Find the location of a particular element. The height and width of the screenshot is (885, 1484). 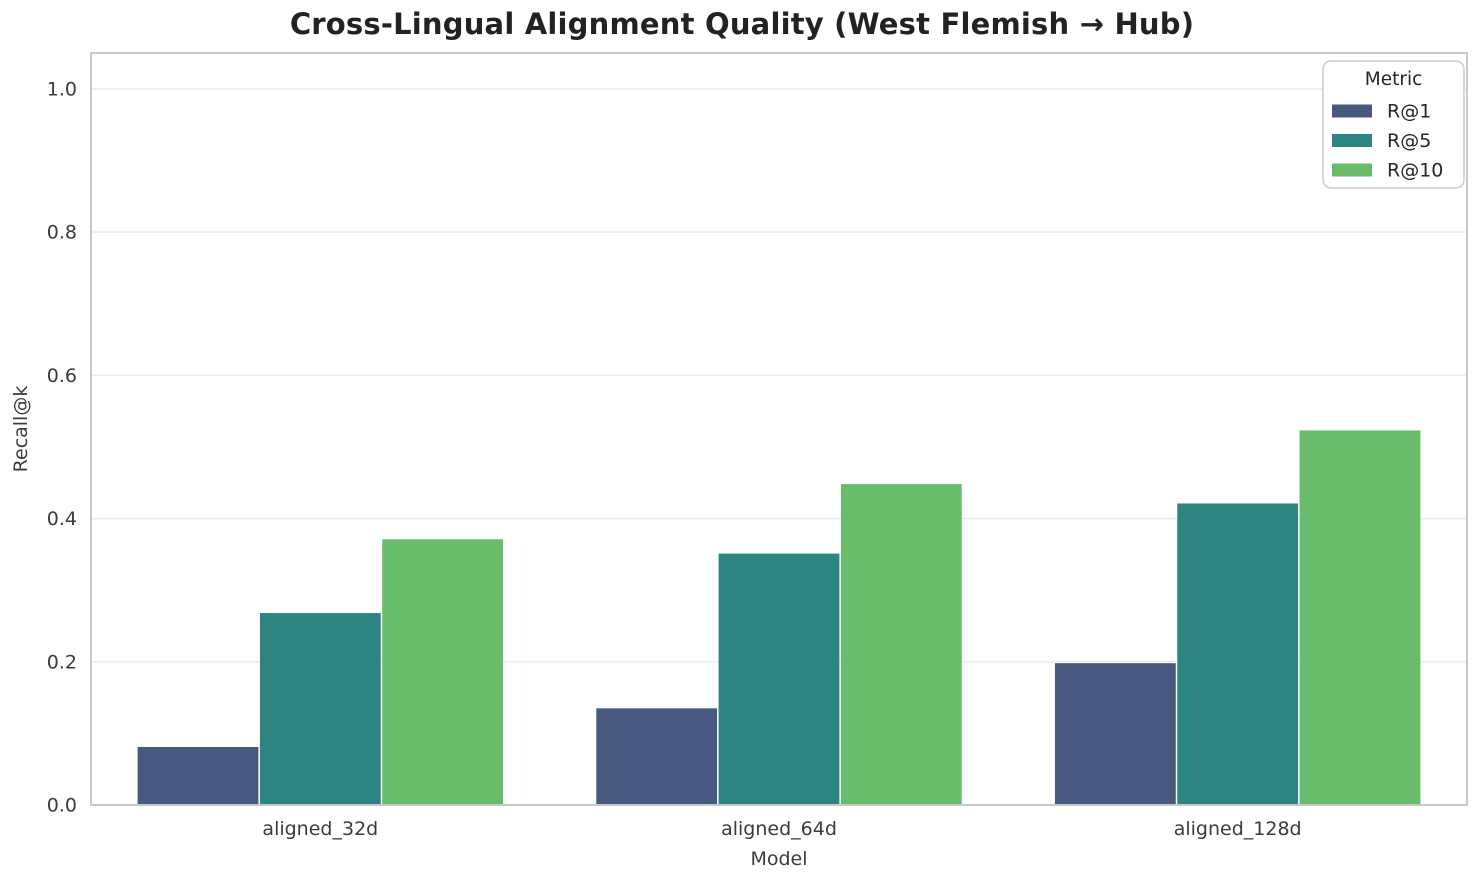

bar-aligned_128d-R@1 is located at coordinates (1115, 734).